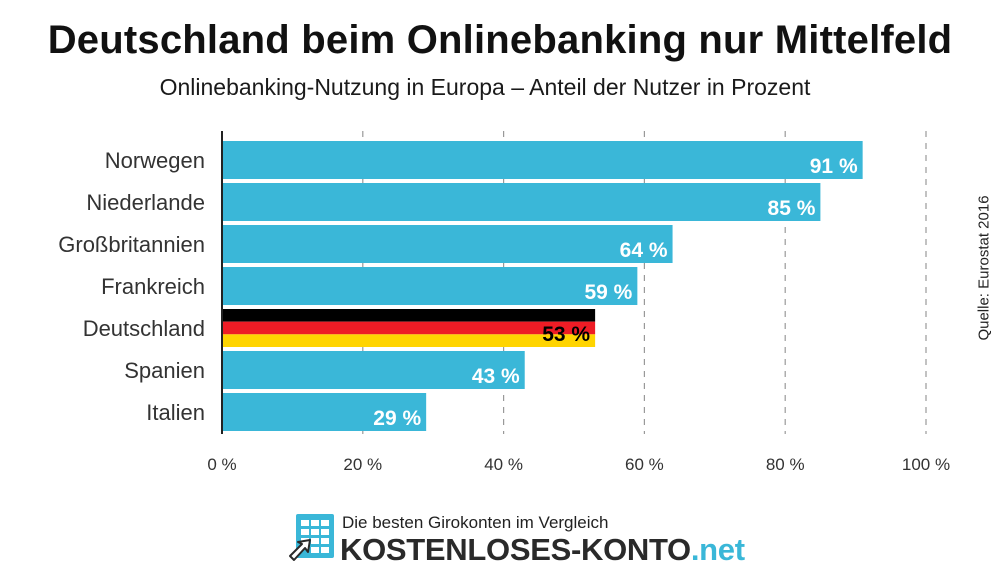 This screenshot has height=583, width=1000. What do you see at coordinates (145, 202) in the screenshot?
I see `category-label: Niederlande` at bounding box center [145, 202].